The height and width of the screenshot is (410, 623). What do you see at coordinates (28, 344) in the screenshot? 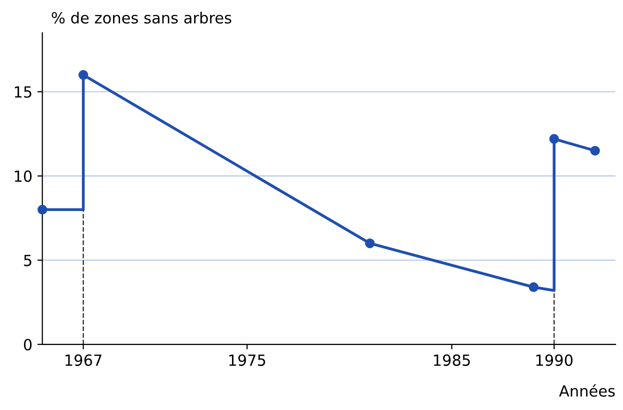
I see `y-tick-label: 0` at bounding box center [28, 344].